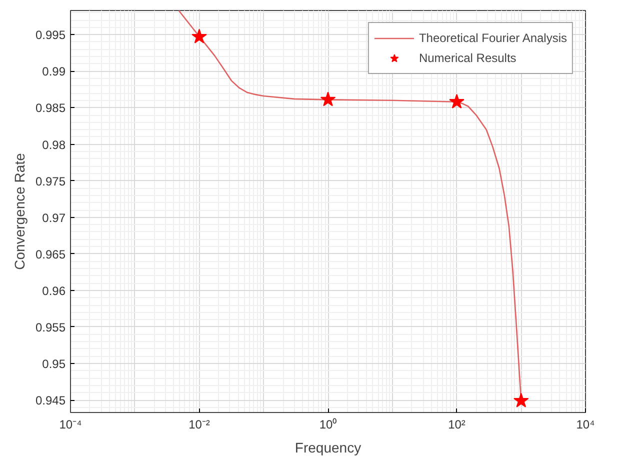 The height and width of the screenshot is (470, 621). I want to click on y-tick-label: 0.97, so click(54, 217).